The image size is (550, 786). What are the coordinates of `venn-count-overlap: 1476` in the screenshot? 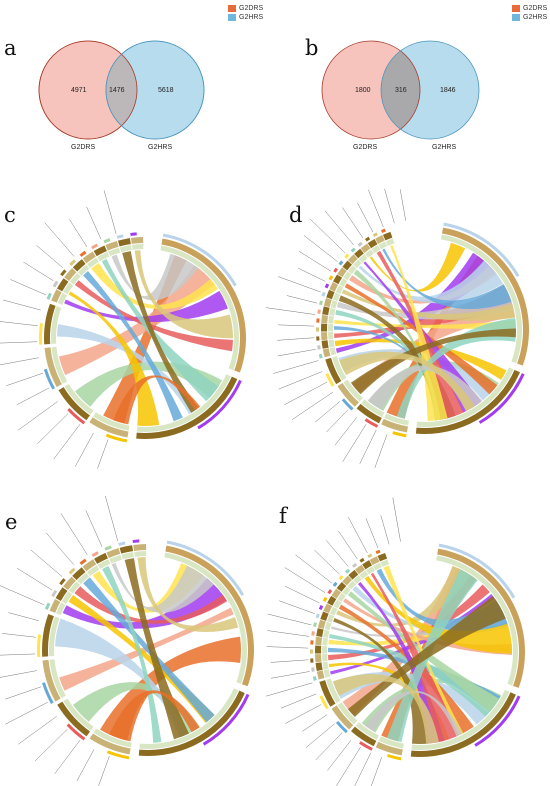 It's located at (117, 90).